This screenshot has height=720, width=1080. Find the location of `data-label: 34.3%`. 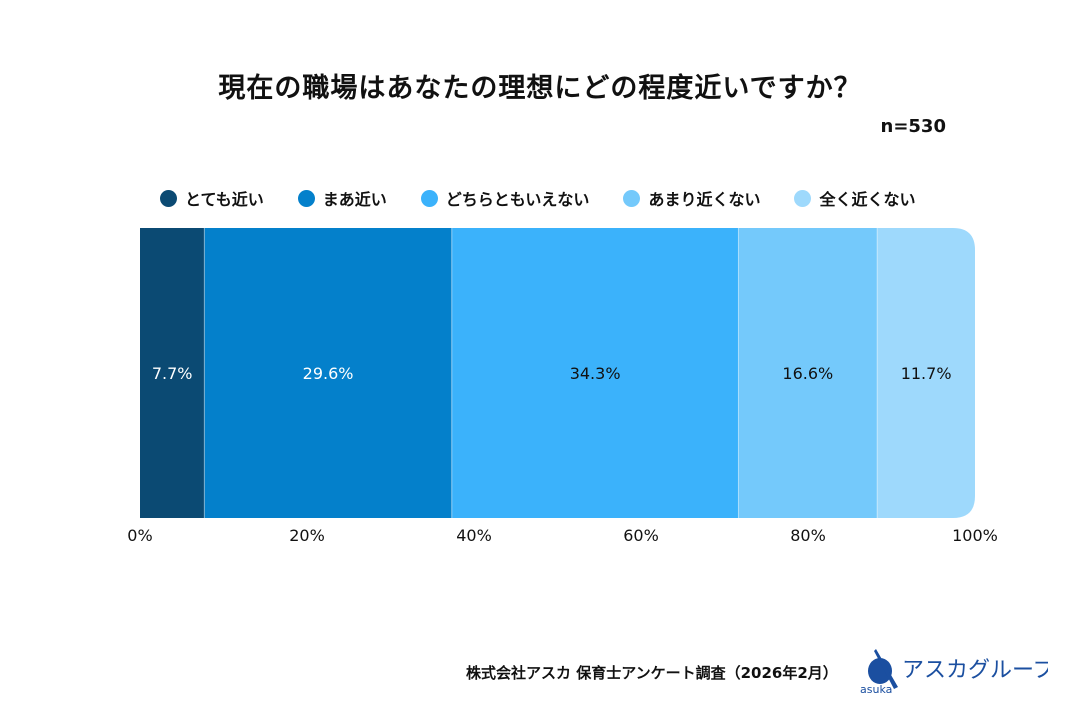

data-label: 34.3% is located at coordinates (595, 373).